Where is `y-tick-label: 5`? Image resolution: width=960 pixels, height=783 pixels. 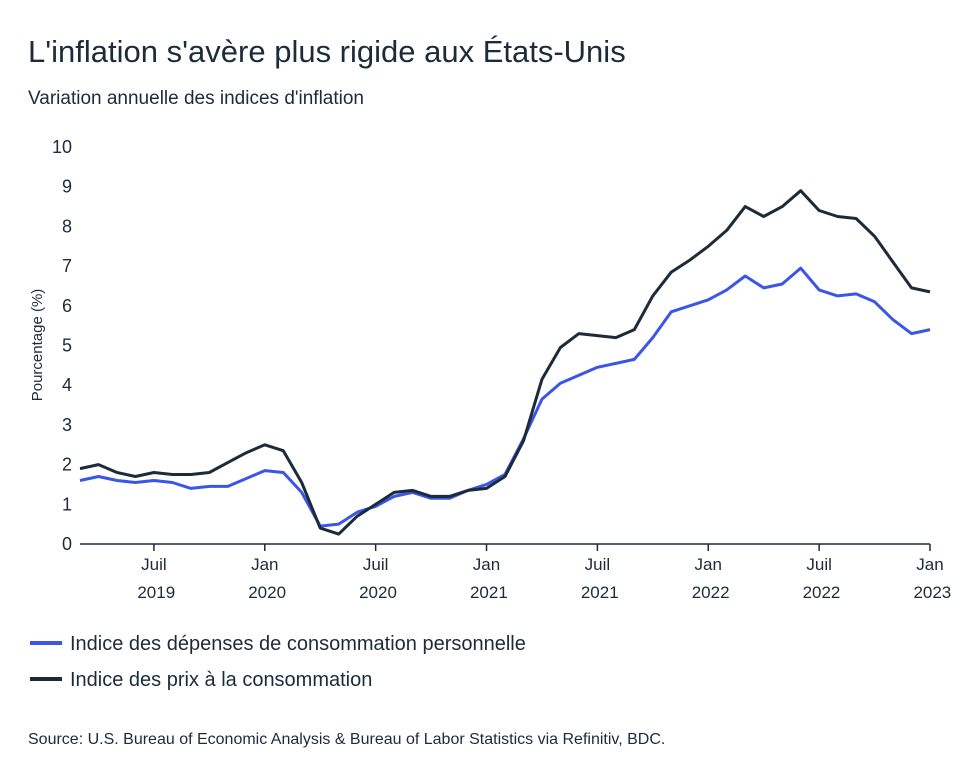
y-tick-label: 5 is located at coordinates (67, 346).